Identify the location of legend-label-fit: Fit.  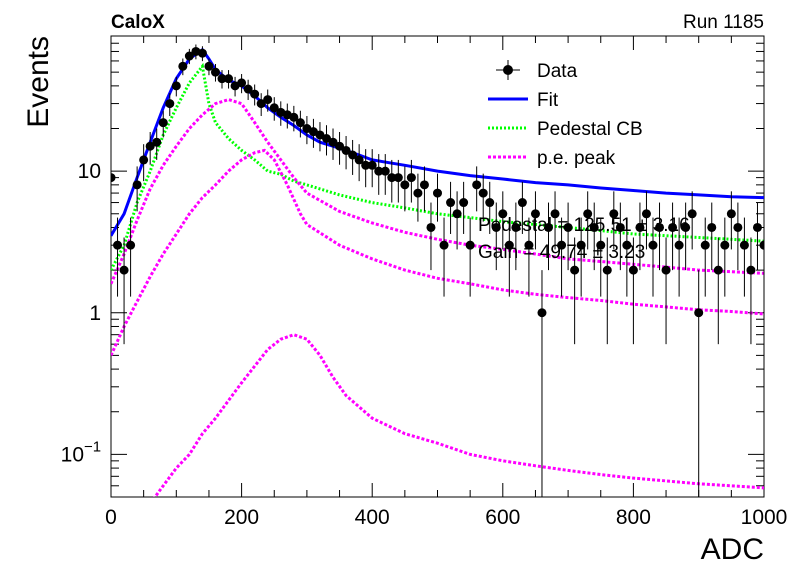
(548, 100).